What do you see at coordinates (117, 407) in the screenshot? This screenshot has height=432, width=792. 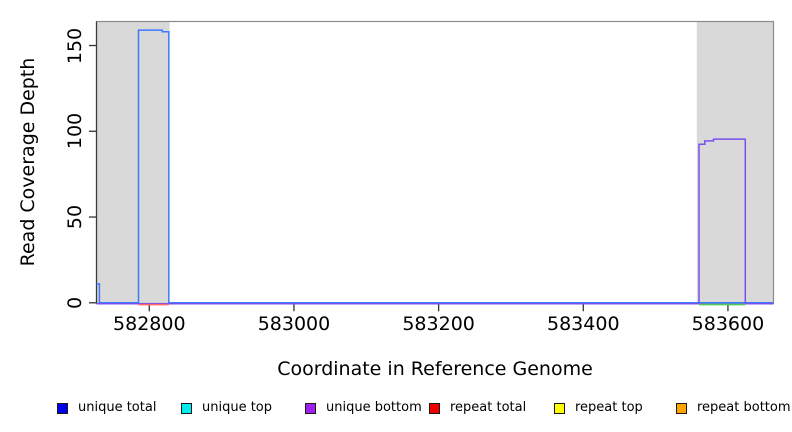 I see `legend-label: unique total` at bounding box center [117, 407].